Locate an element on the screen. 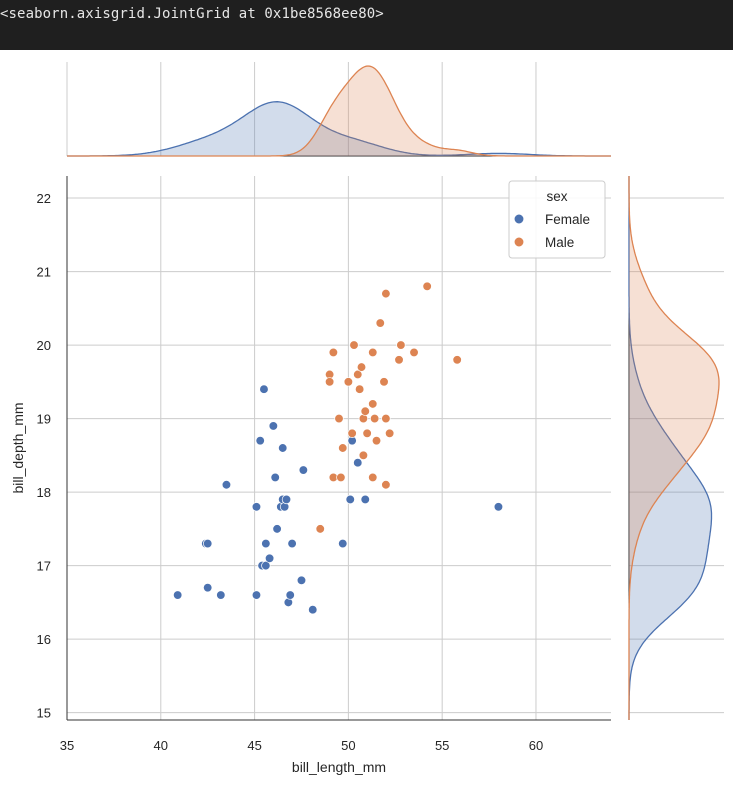  x-tick-label: 45 is located at coordinates (254, 745).